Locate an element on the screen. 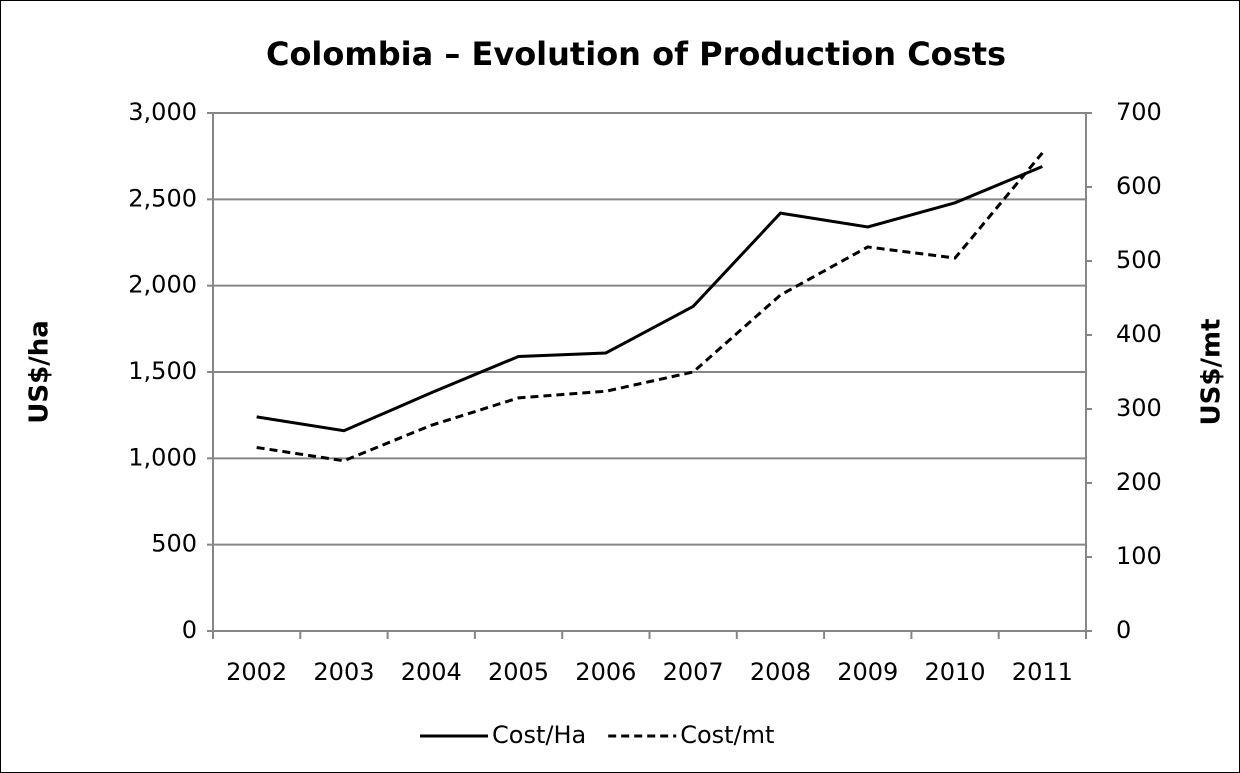 The height and width of the screenshot is (773, 1240). x-tick-label: 2006 is located at coordinates (605, 672).